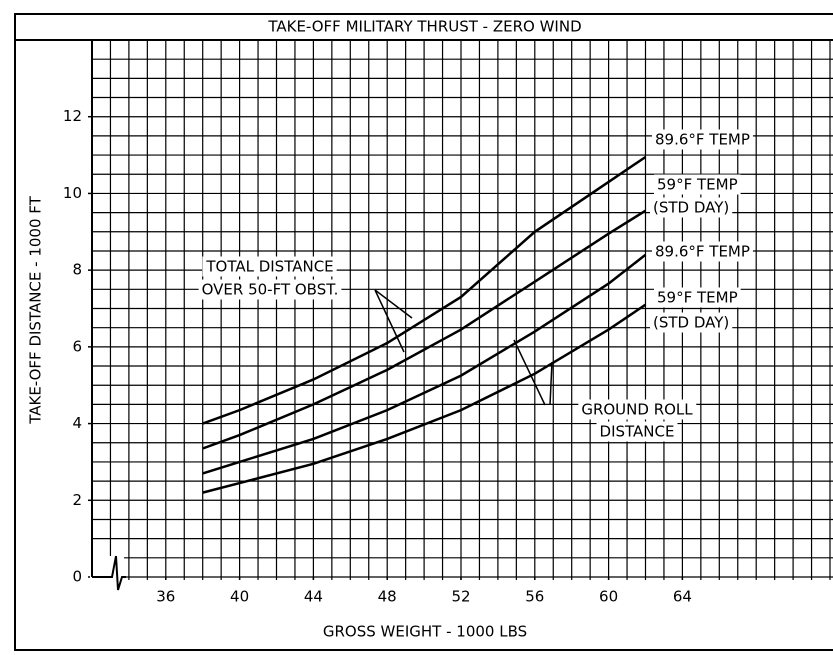 This screenshot has width=833, height=655. I want to click on annotation: OVER 50-FT OBST., so click(270, 290).